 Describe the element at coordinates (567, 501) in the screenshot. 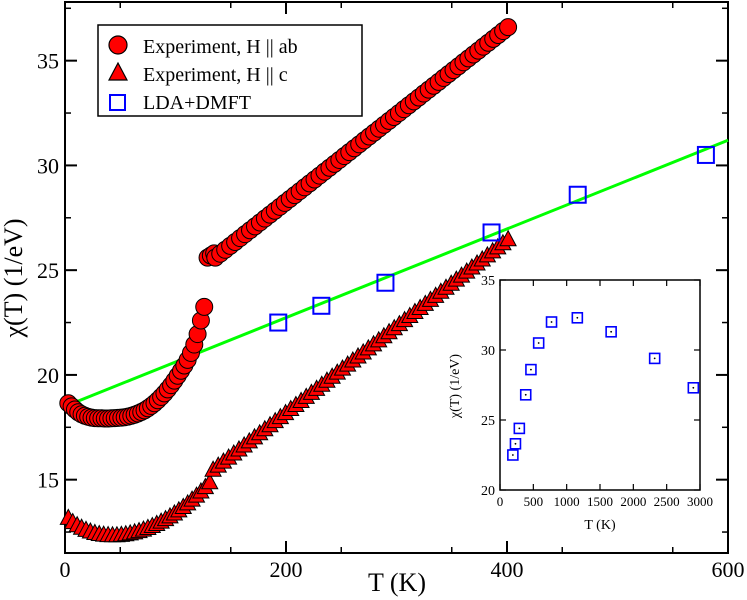

I see `inset-x-tick-label: 1000` at that location.